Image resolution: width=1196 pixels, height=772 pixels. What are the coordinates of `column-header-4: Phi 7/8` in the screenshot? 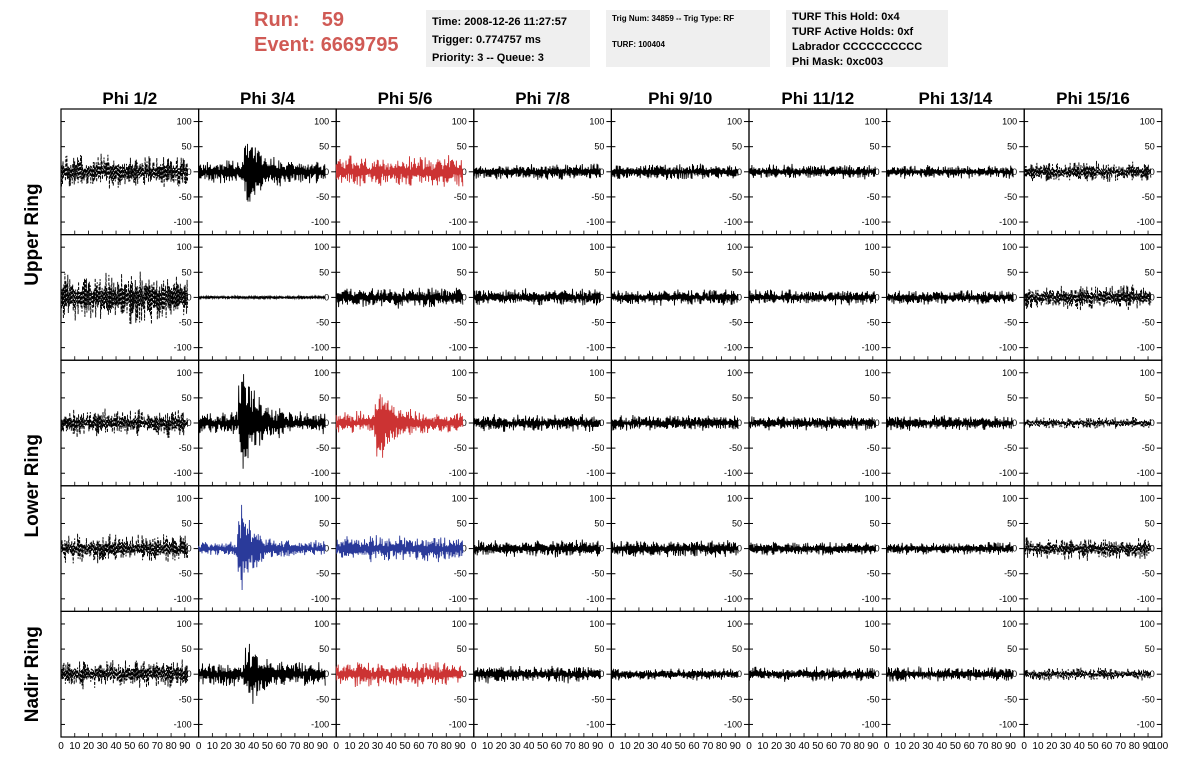 It's located at (542, 98).